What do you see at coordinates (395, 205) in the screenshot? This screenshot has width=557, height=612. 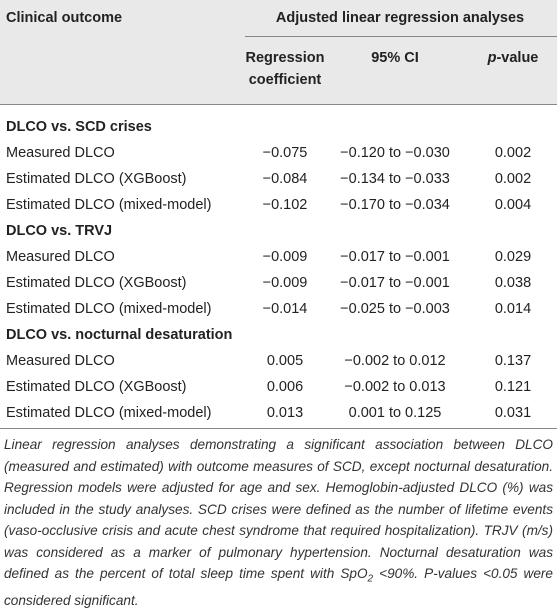 I see `cell: −0.170 to −0.034` at bounding box center [395, 205].